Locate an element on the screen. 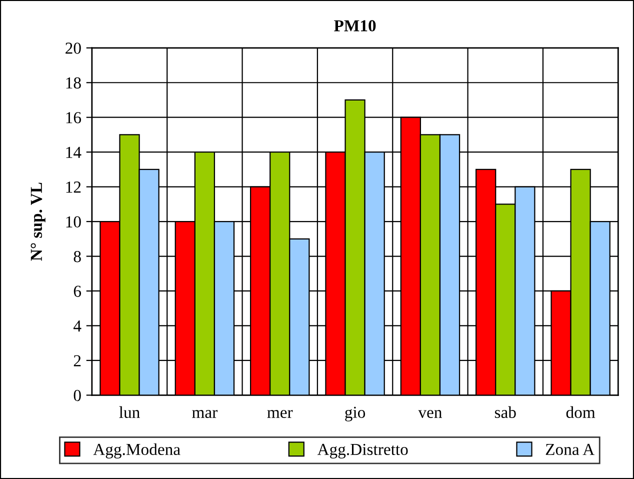  x-tick-label: lun is located at coordinates (129, 412).